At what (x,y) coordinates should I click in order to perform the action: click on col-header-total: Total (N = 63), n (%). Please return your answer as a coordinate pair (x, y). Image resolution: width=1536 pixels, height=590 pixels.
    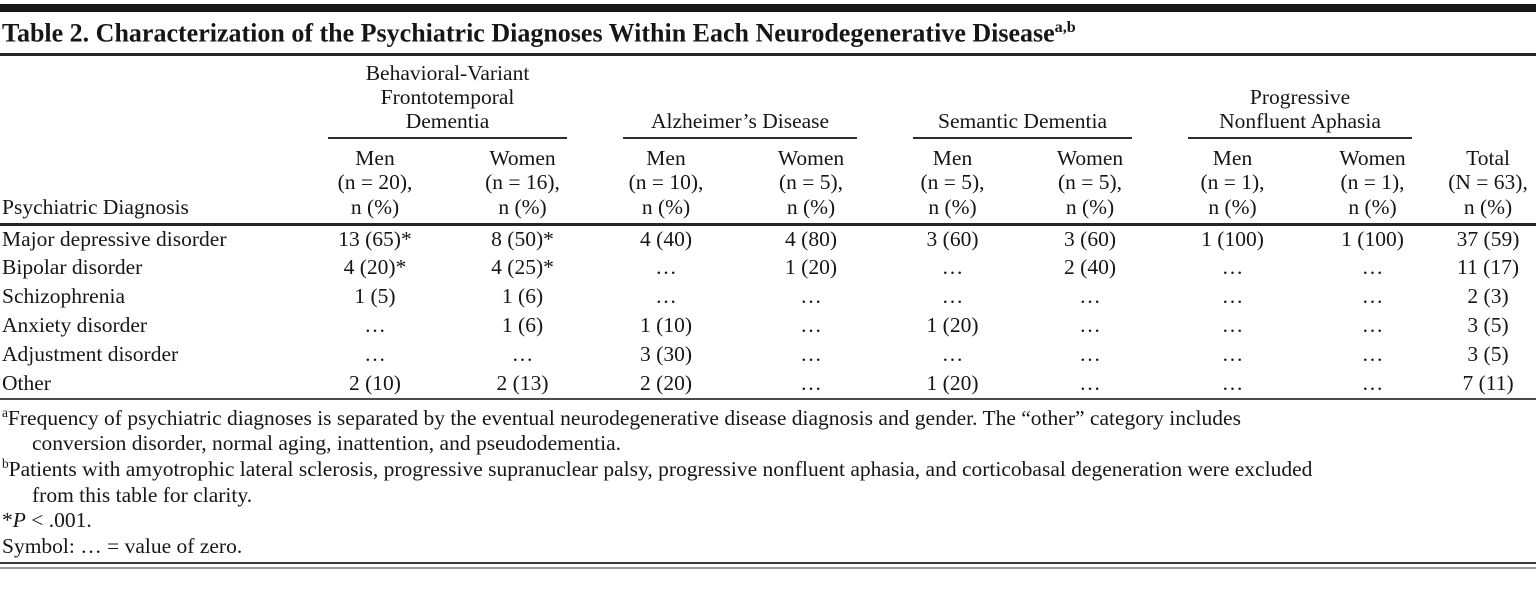
    Looking at the image, I should click on (1488, 183).